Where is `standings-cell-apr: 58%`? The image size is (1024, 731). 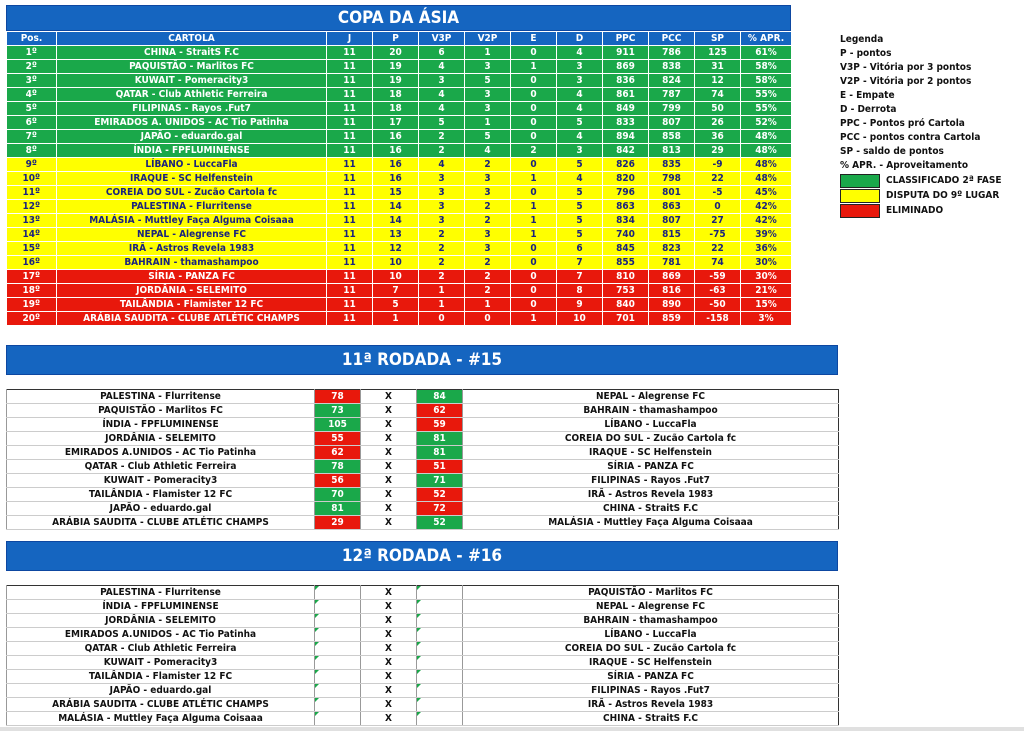 standings-cell-apr: 58% is located at coordinates (766, 80).